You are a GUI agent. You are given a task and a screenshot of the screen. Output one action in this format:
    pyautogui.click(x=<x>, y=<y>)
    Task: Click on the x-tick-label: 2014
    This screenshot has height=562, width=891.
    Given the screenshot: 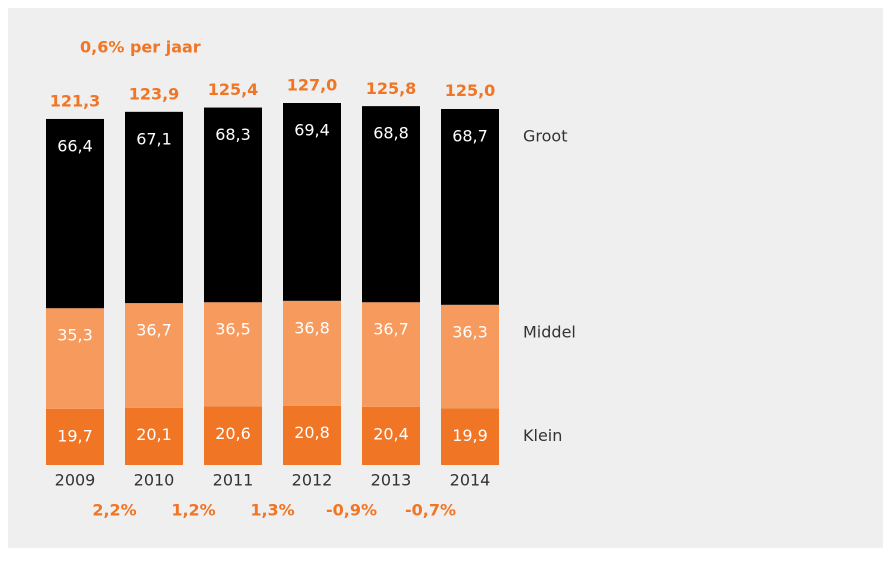 What is the action you would take?
    pyautogui.click(x=470, y=480)
    